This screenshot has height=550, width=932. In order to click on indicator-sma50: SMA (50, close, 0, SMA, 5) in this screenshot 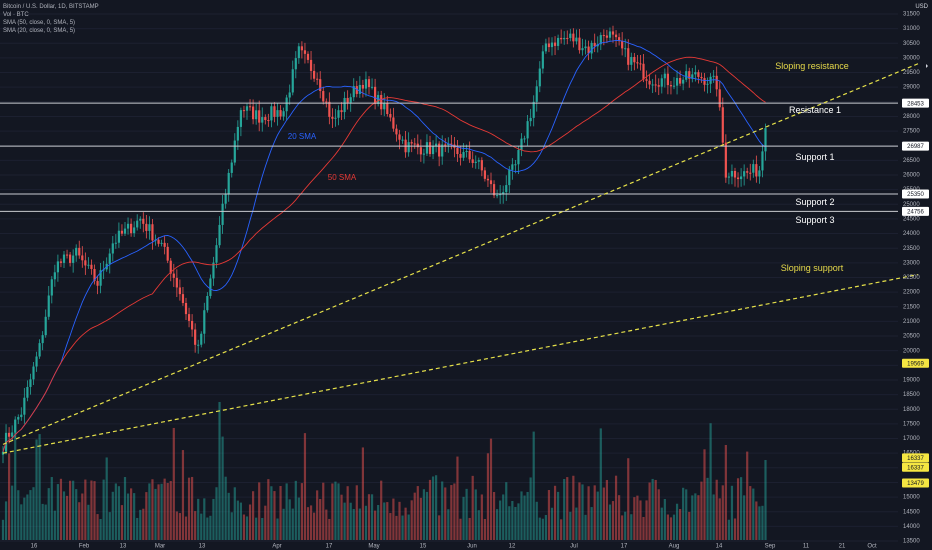, I will do `click(39, 23)`.